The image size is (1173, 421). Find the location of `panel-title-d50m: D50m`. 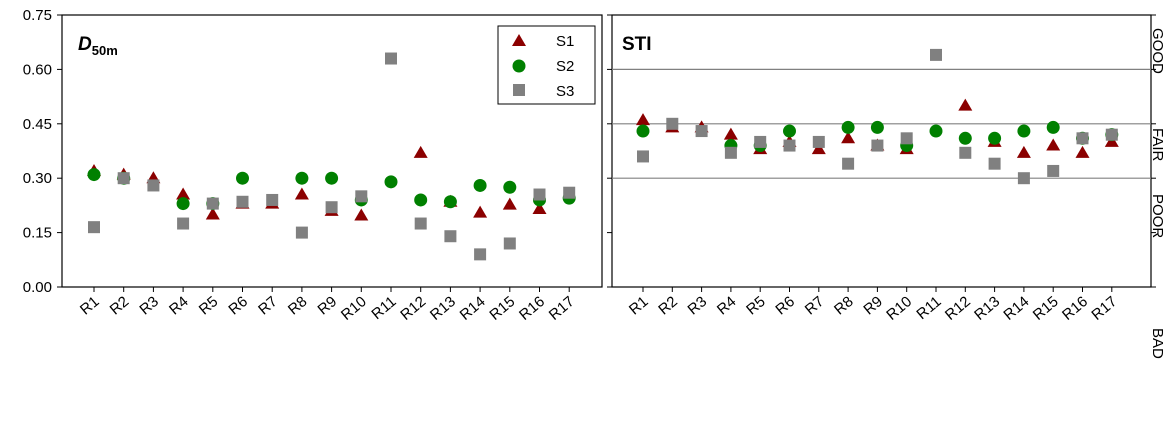

panel-title-d50m: D50m is located at coordinates (98, 46).